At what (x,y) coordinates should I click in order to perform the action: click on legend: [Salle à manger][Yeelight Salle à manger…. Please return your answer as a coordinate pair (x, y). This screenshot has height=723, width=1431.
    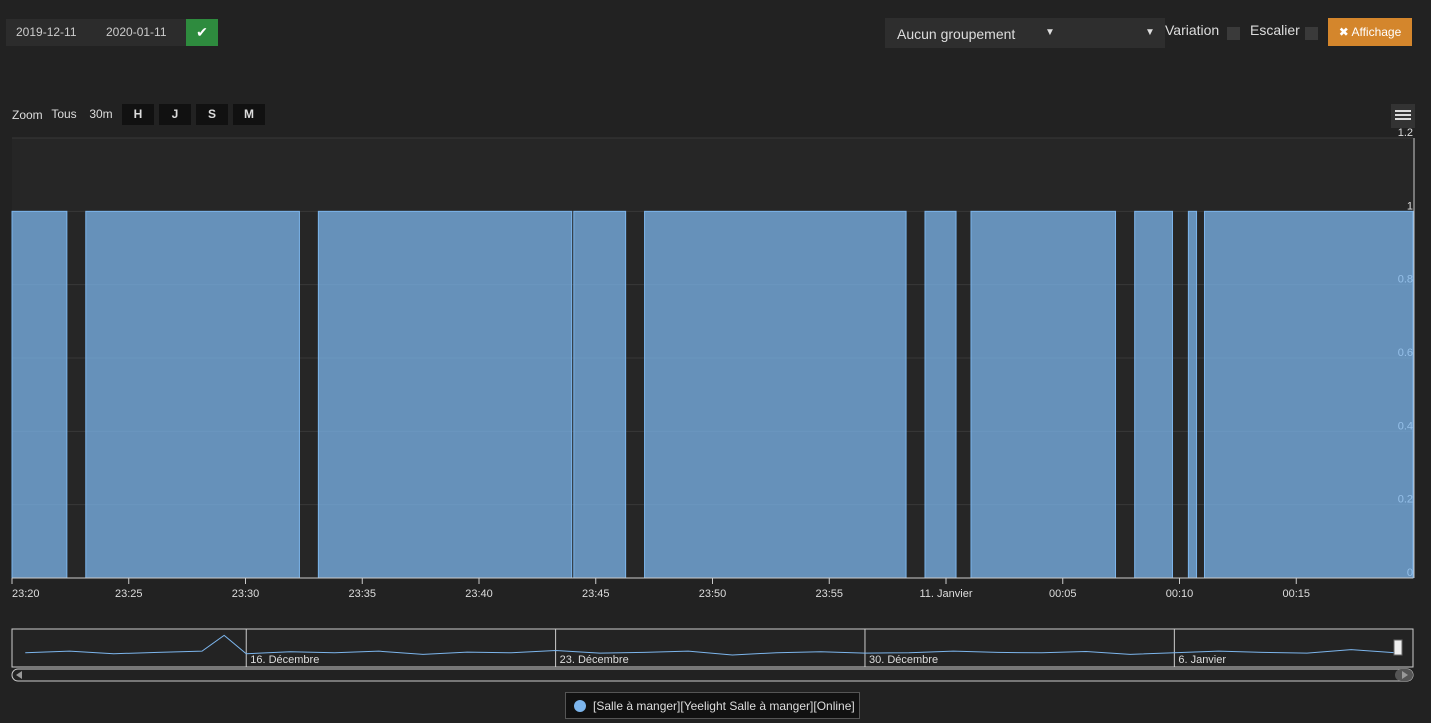
    Looking at the image, I should click on (712, 705).